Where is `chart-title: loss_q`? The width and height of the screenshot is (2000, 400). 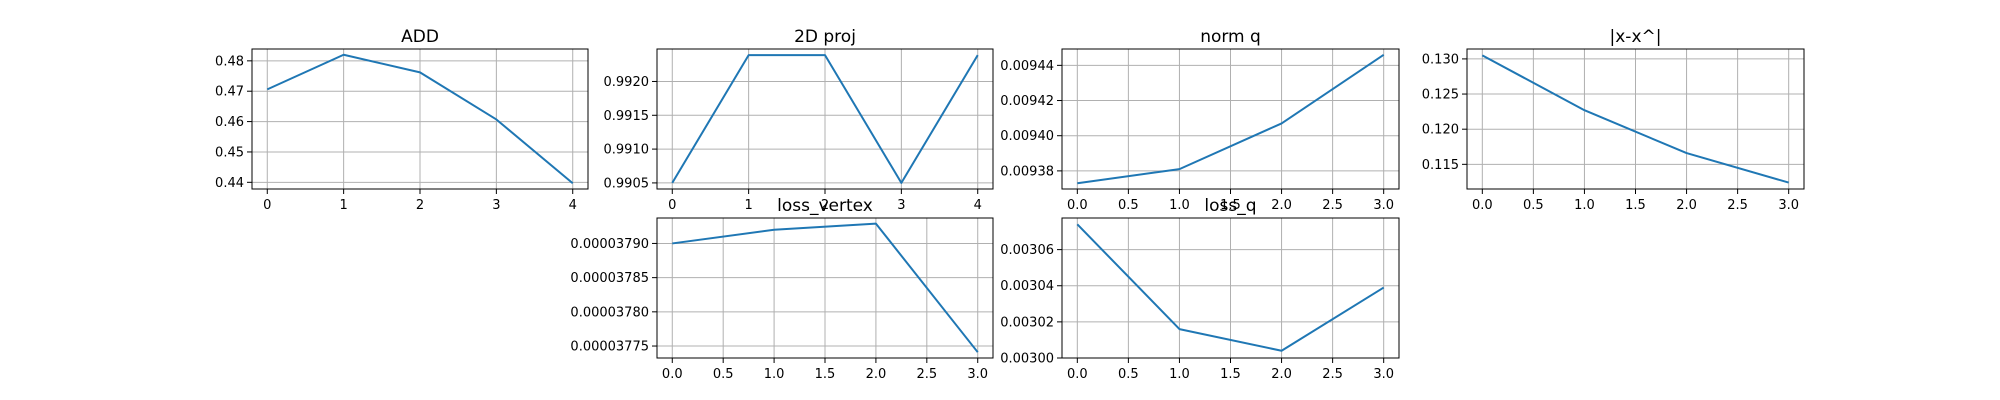 chart-title: loss_q is located at coordinates (1230, 206).